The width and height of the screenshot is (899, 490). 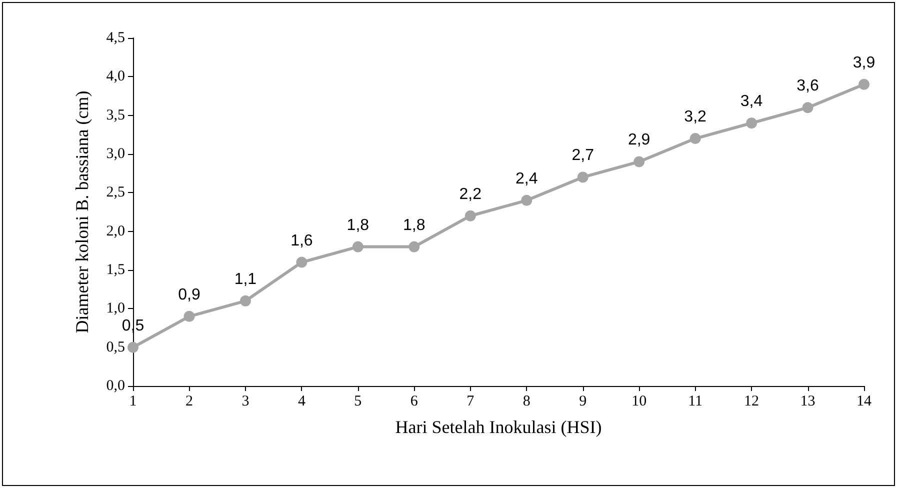 I want to click on y-tick-label: 1,5, so click(x=115, y=270).